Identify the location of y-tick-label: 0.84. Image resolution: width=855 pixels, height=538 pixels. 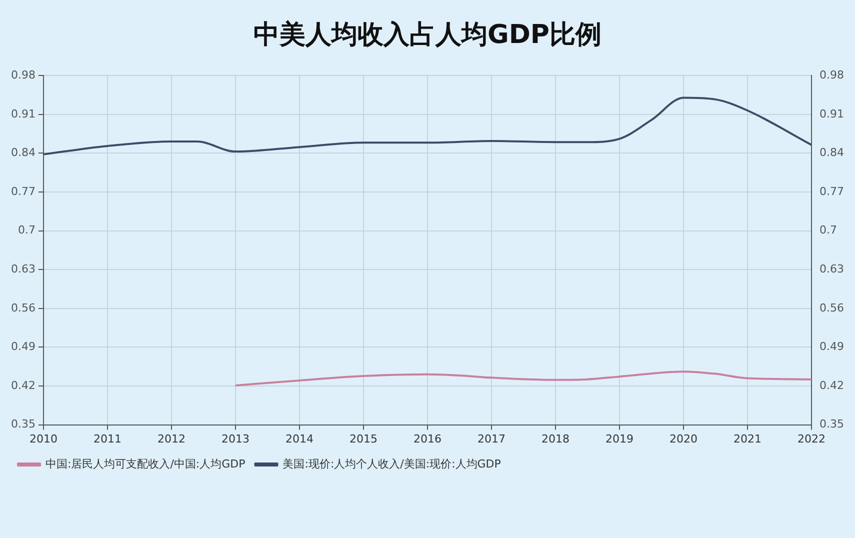
(23, 153).